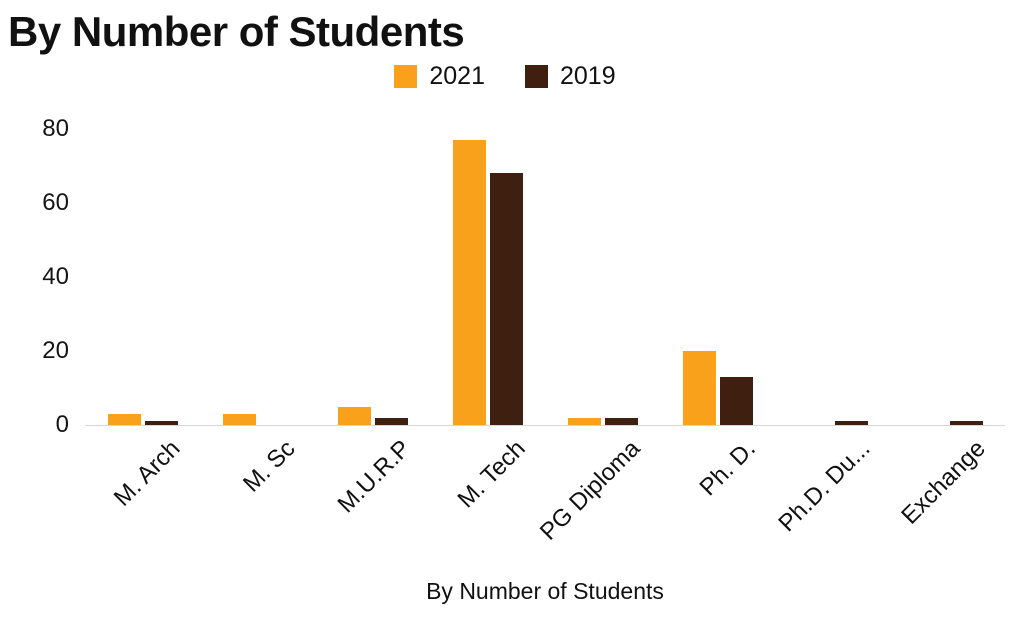  Describe the element at coordinates (491, 474) in the screenshot. I see `x-axis-label: M. Tech` at that location.